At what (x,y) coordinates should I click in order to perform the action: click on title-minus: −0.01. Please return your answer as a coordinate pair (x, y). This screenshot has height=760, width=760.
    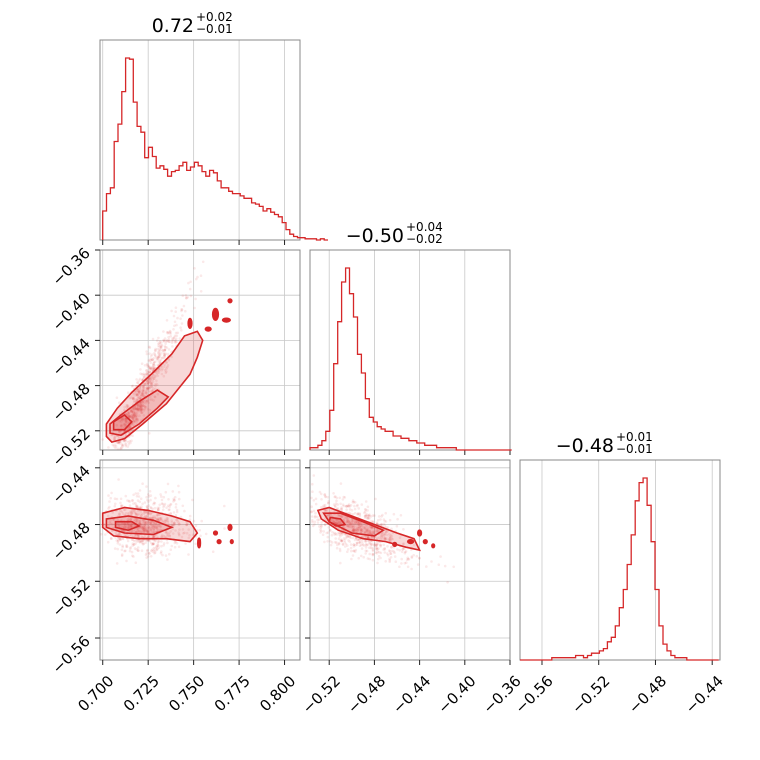
    Looking at the image, I should click on (634, 449).